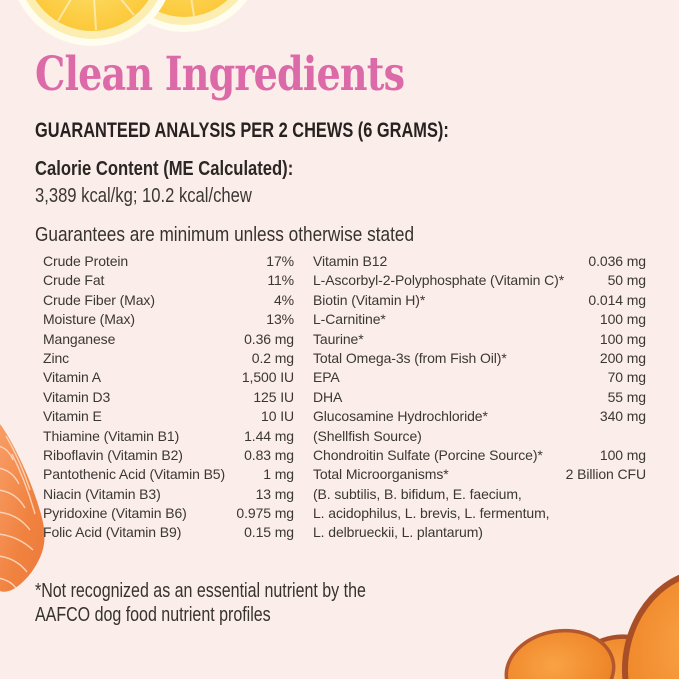 The image size is (679, 679). I want to click on table-row: DHA 55 mg, so click(479, 398).